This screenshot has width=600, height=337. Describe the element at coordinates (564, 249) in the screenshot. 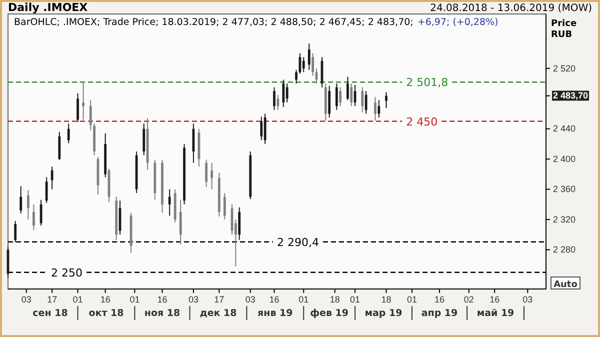

I see `y-tick-label: 2 280` at that location.